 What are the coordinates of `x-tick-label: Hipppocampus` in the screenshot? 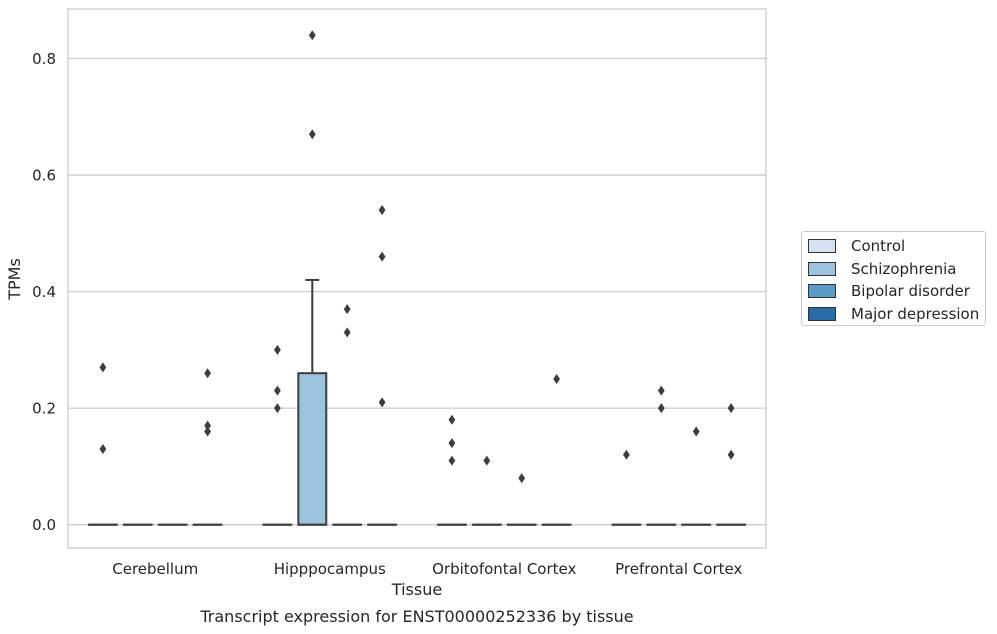 It's located at (330, 569).